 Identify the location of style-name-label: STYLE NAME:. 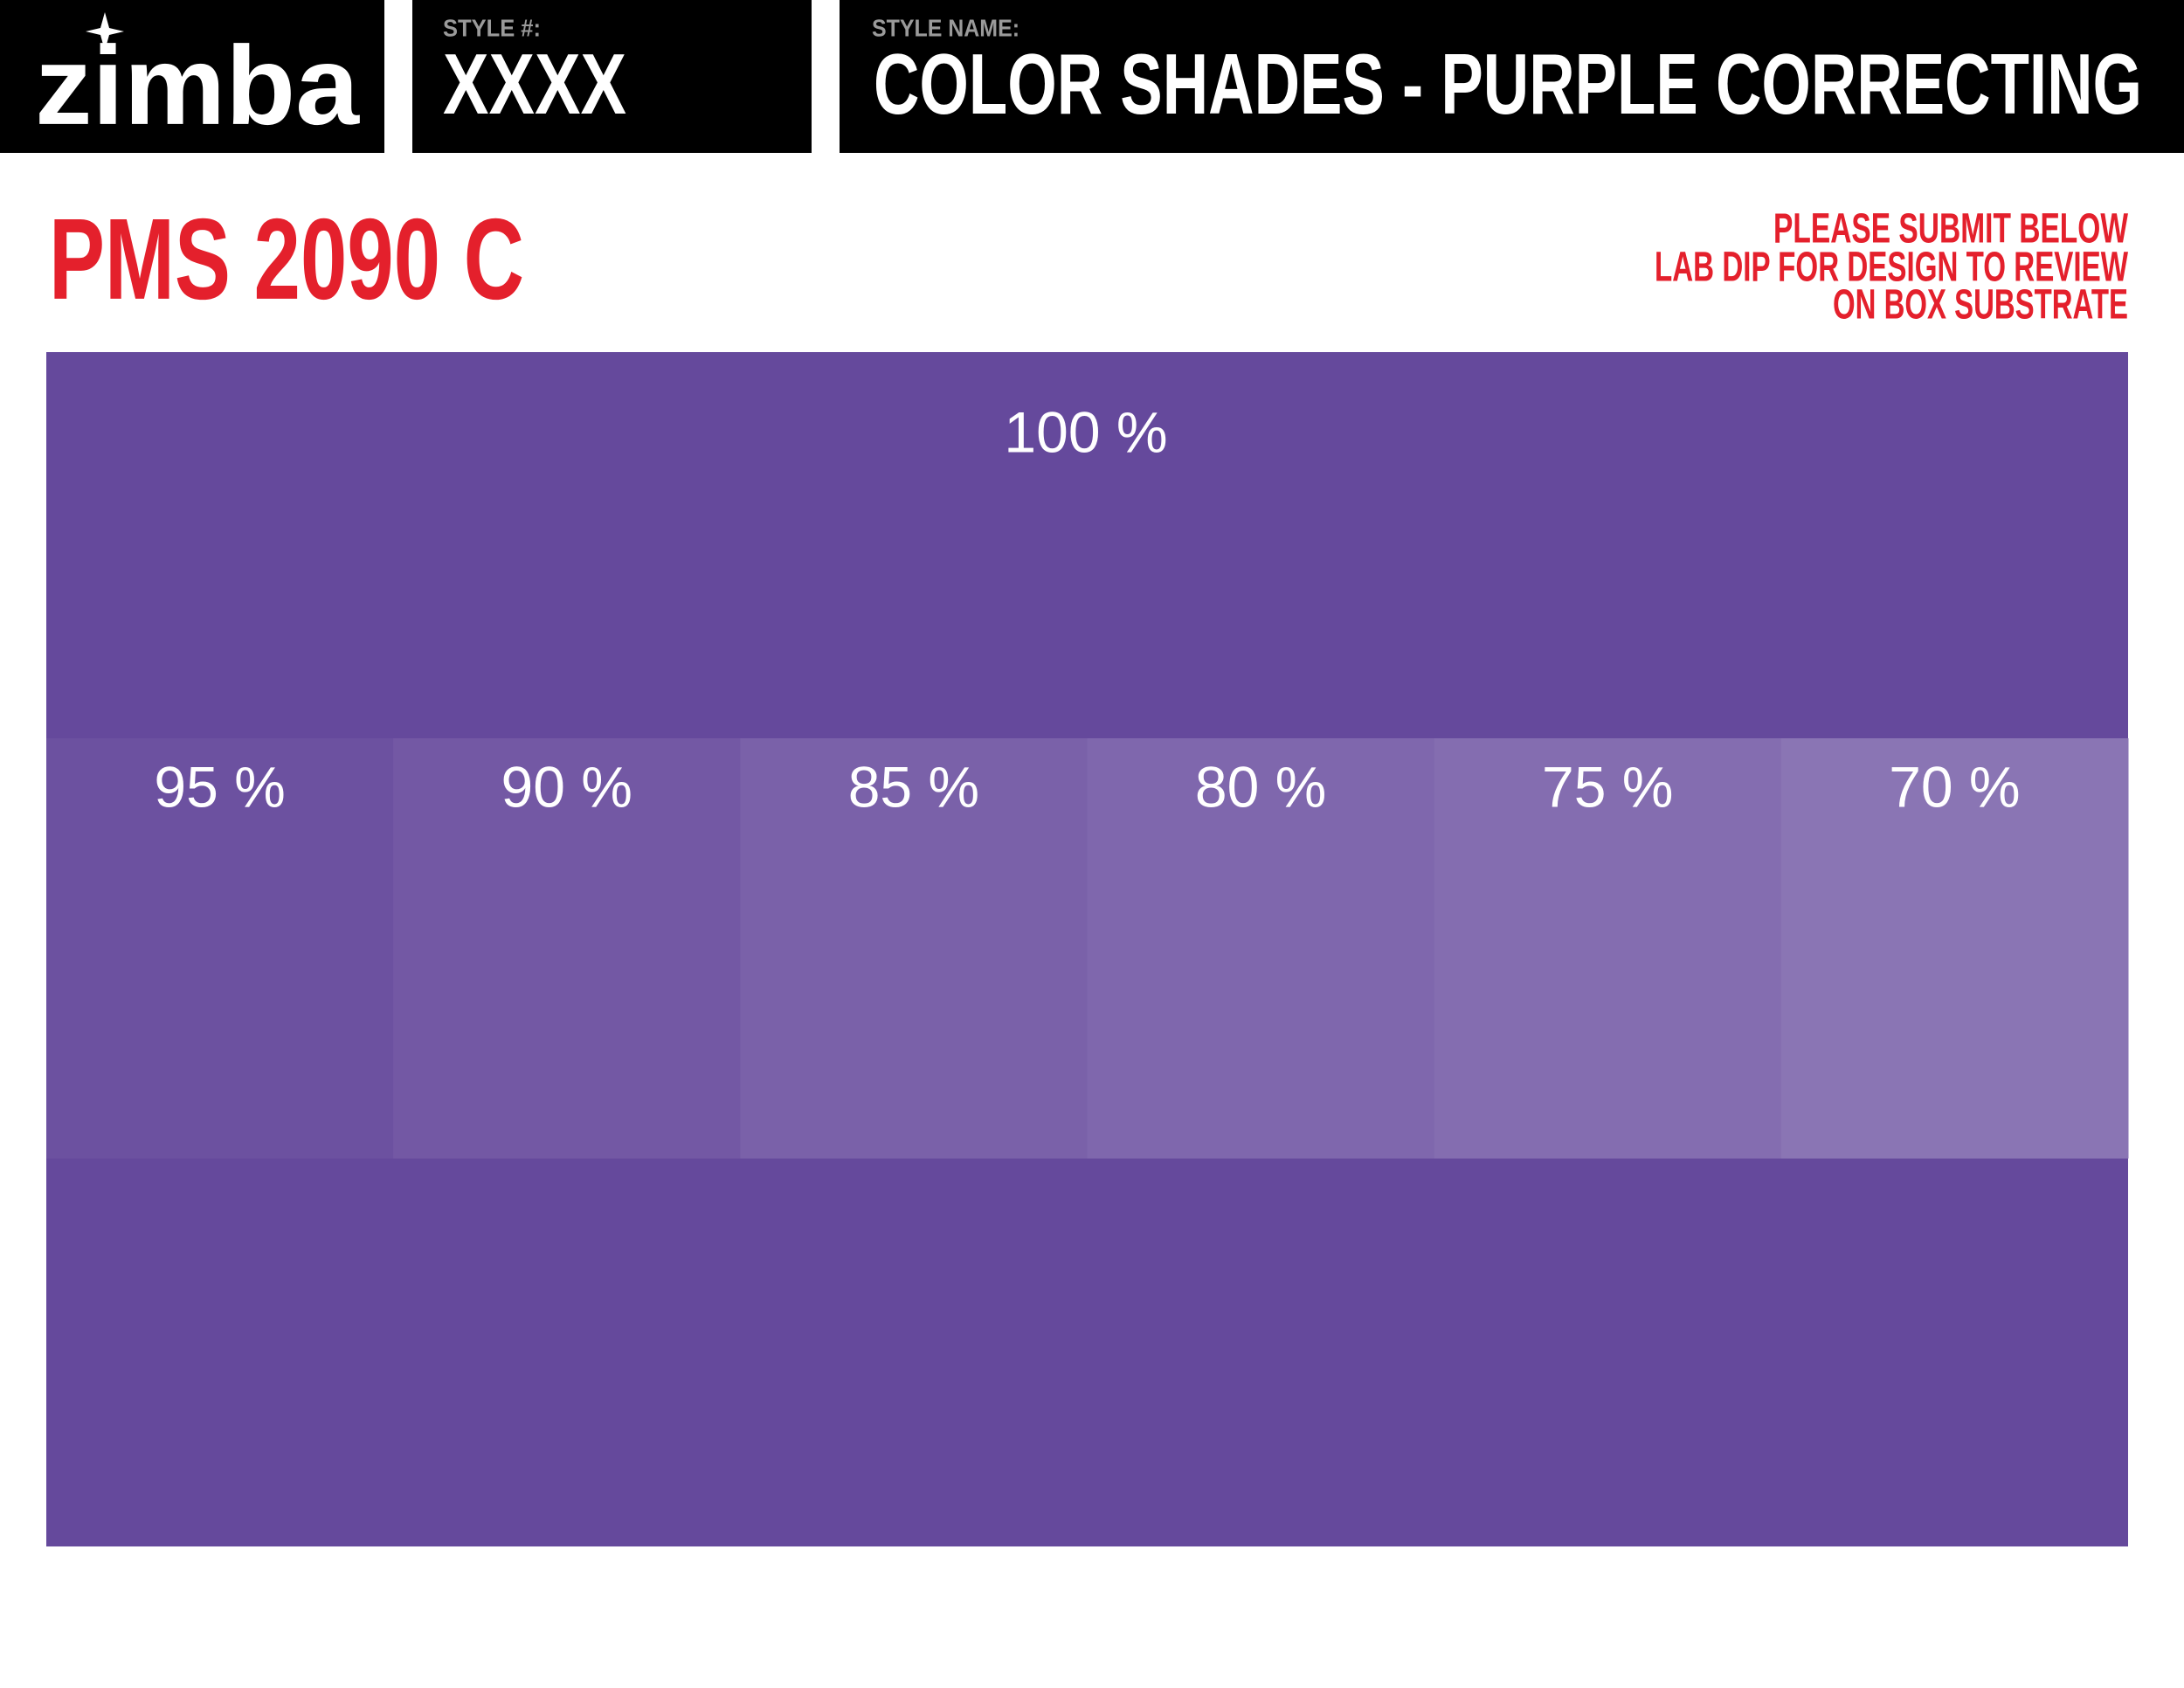
(945, 27).